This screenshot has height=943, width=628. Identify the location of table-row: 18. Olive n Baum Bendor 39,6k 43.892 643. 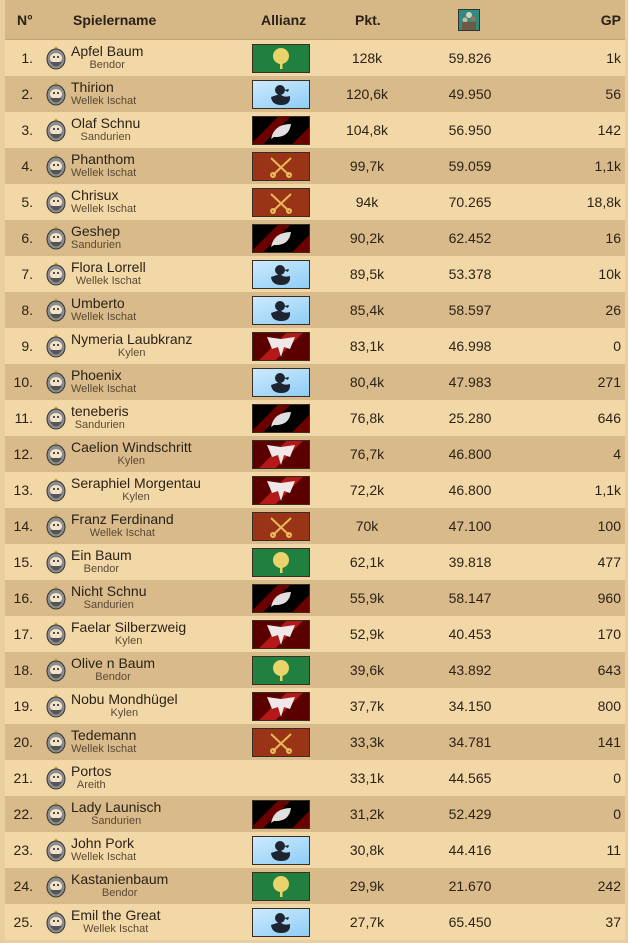
(315, 670).